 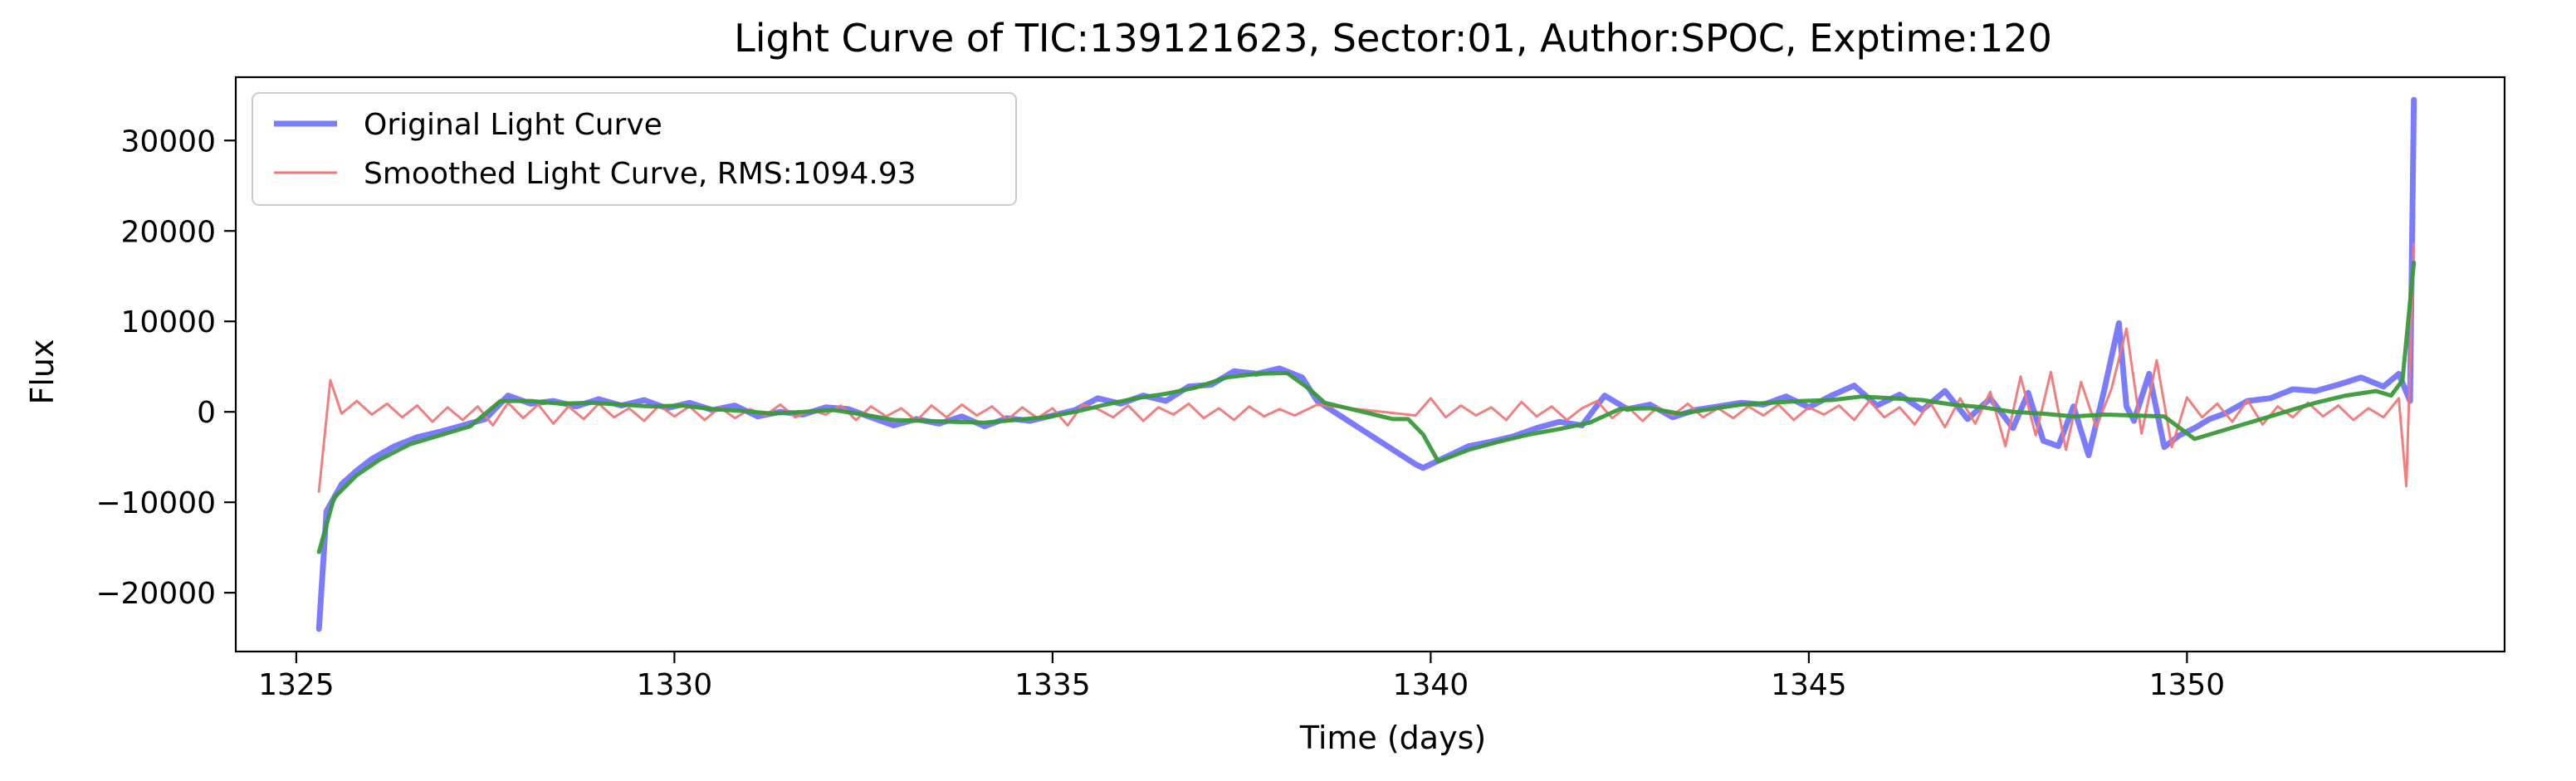 What do you see at coordinates (155, 503) in the screenshot?
I see `y-tick-label: −10000` at bounding box center [155, 503].